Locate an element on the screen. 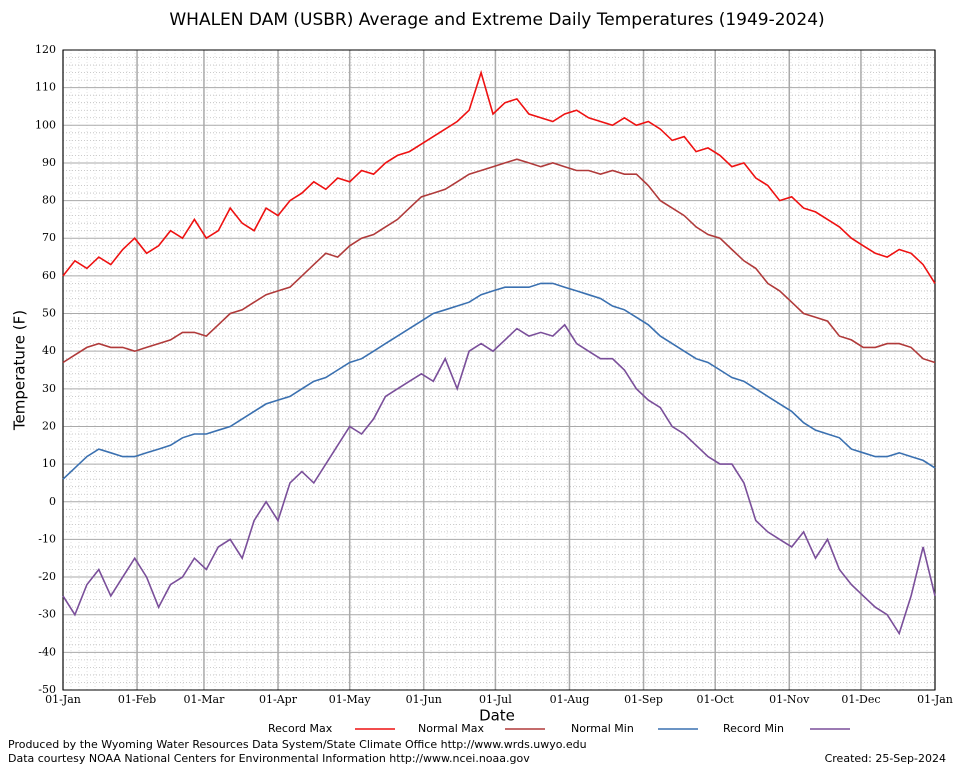 This screenshot has height=768, width=954. y-axis-label: Temperature (F) is located at coordinates (20, 370).